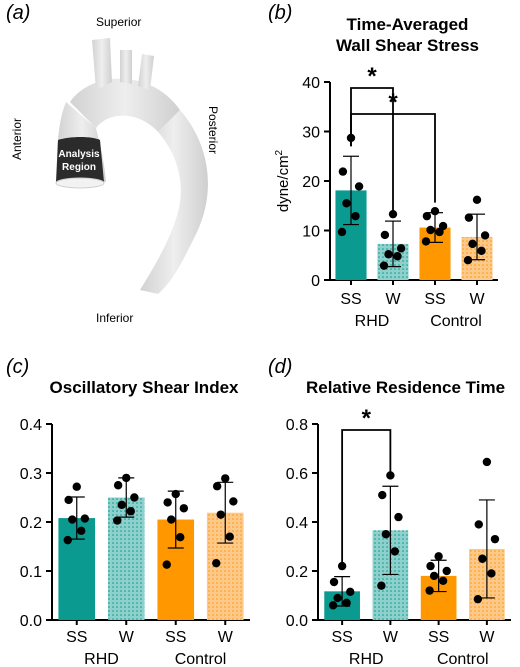 This screenshot has height=667, width=520. I want to click on chart-b-title-line2: Wall Shear Stress, so click(407, 45).